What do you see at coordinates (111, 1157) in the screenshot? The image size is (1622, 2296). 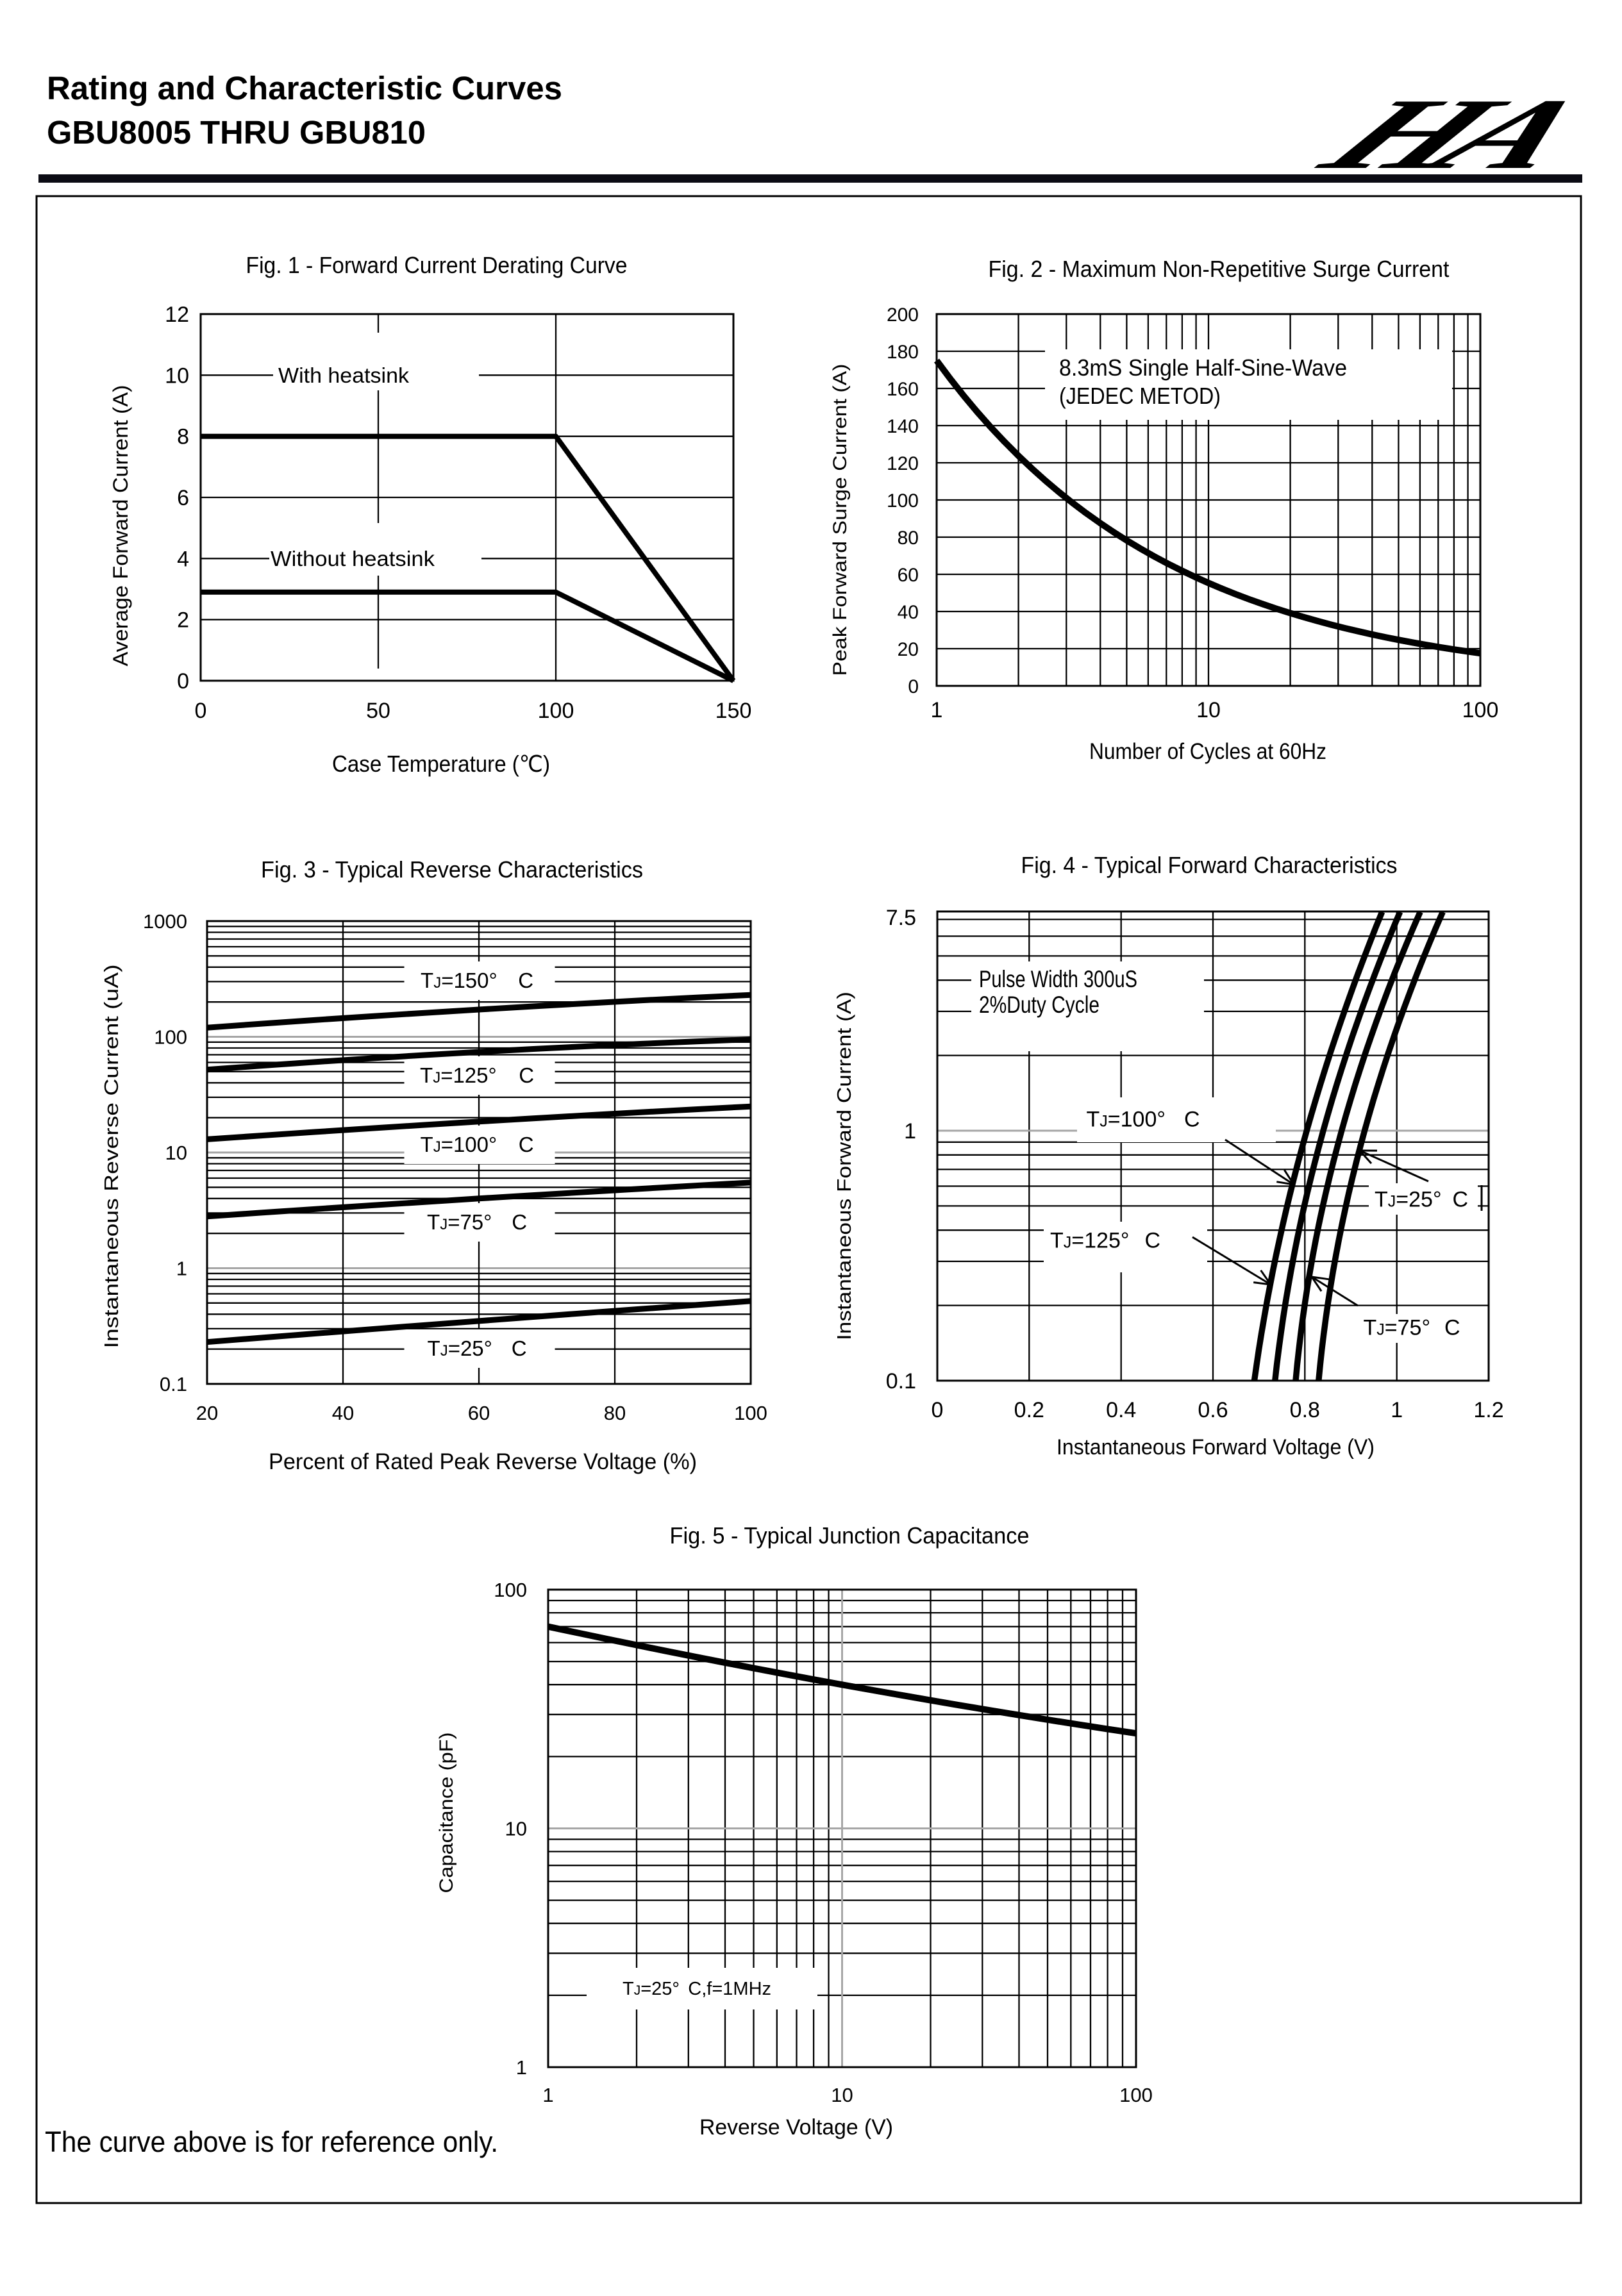 I see `svg-text:Instantaneous Reverse Current: Instantaneous Reverse Current (uA)` at bounding box center [111, 1157].